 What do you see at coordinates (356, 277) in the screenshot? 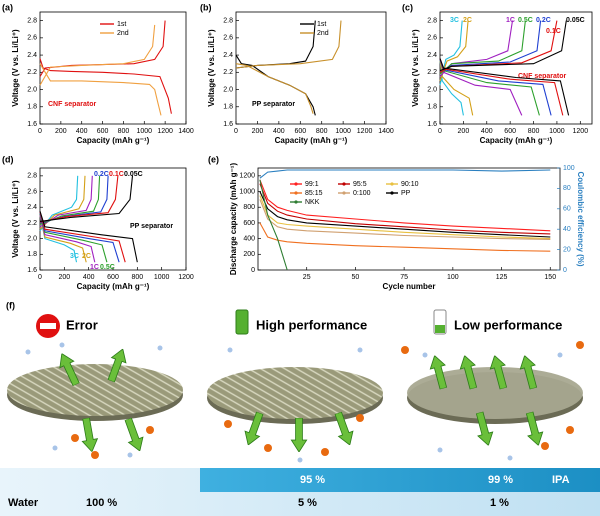
I see `x-tick-label: 50` at bounding box center [356, 277].